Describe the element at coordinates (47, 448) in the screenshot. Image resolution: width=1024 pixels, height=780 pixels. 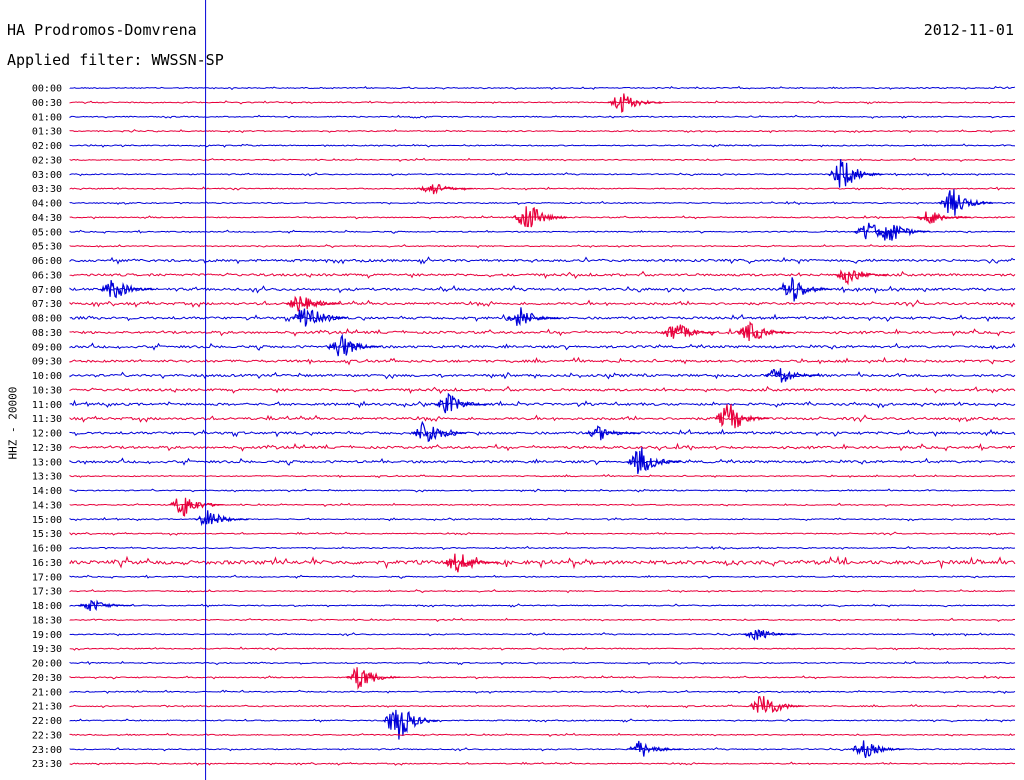
I see `row-time-label: 12:30` at that location.